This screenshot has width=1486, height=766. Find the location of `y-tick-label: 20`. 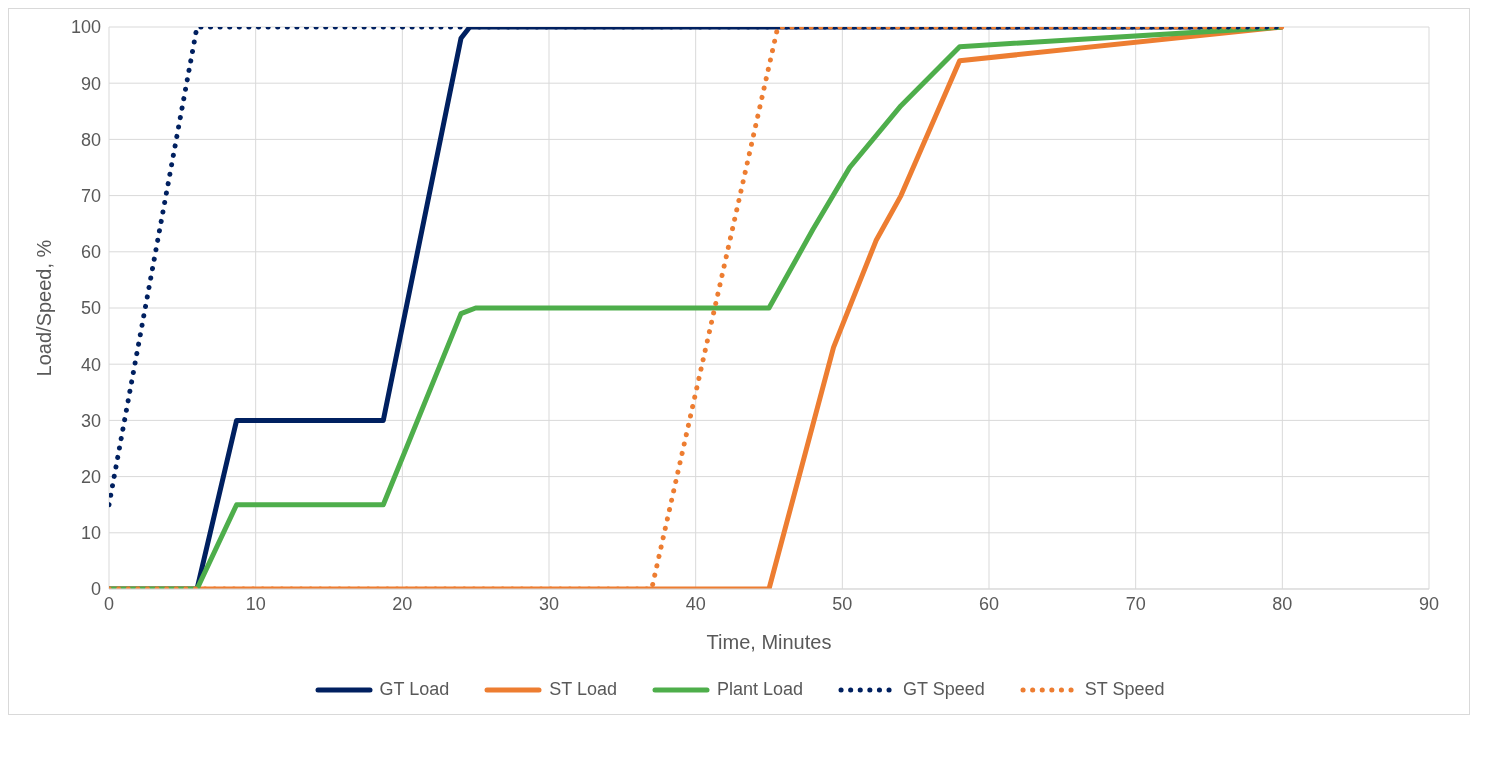

y-tick-label: 20 is located at coordinates (90, 476).